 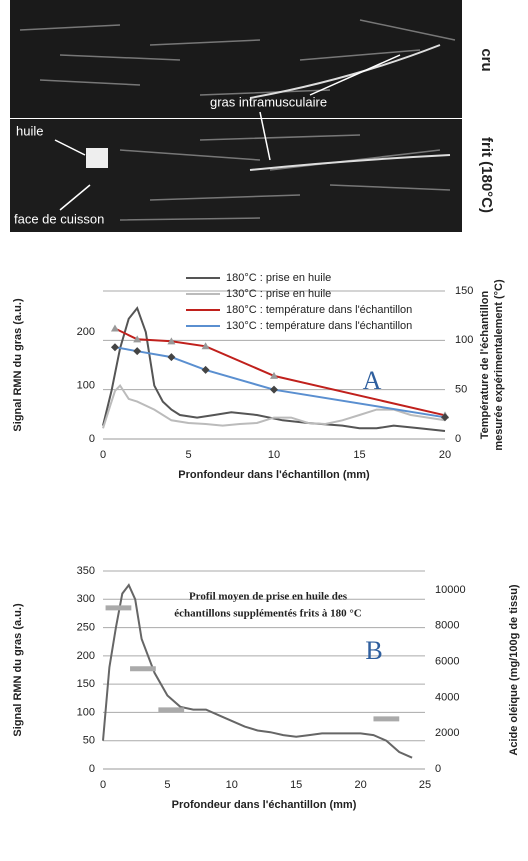 I want to click on row-label: cru, so click(x=486, y=59).